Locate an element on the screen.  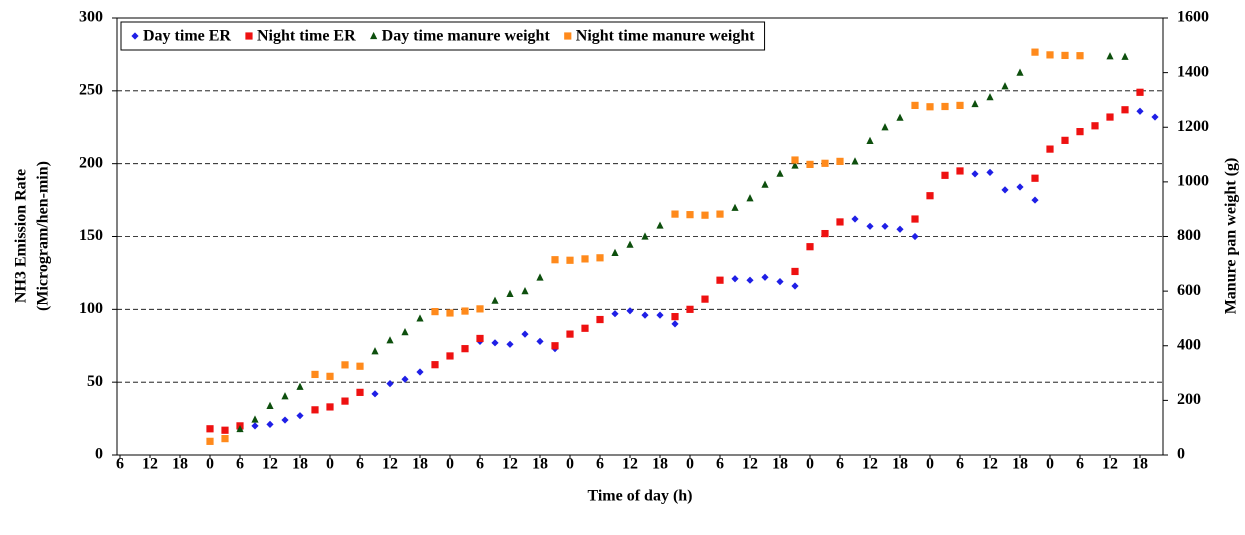
legend-label: Day time manure weight is located at coordinates (466, 36).